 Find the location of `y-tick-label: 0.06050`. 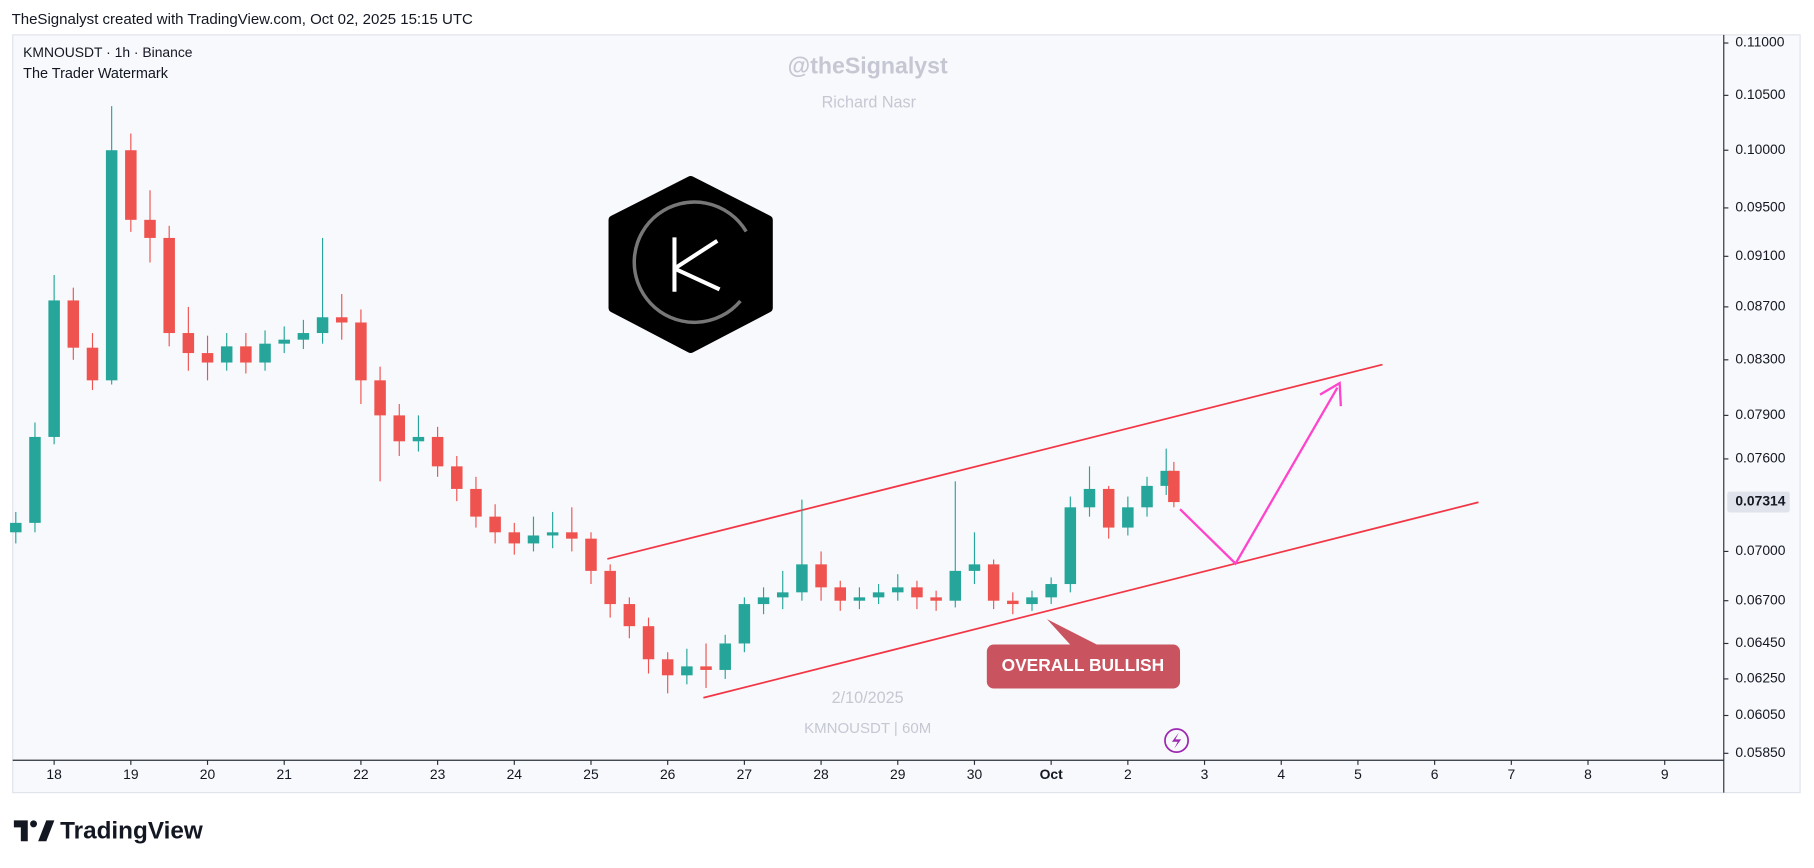

y-tick-label: 0.06050 is located at coordinates (1760, 714).